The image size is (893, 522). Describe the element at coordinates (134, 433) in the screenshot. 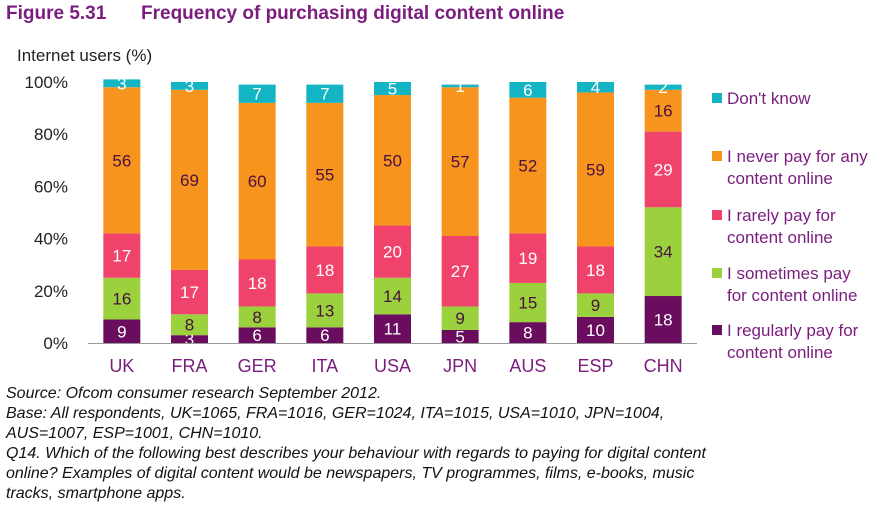

I see `footnote-base-cont: AUS=1007, ESP=1001, CHN=1010.` at that location.